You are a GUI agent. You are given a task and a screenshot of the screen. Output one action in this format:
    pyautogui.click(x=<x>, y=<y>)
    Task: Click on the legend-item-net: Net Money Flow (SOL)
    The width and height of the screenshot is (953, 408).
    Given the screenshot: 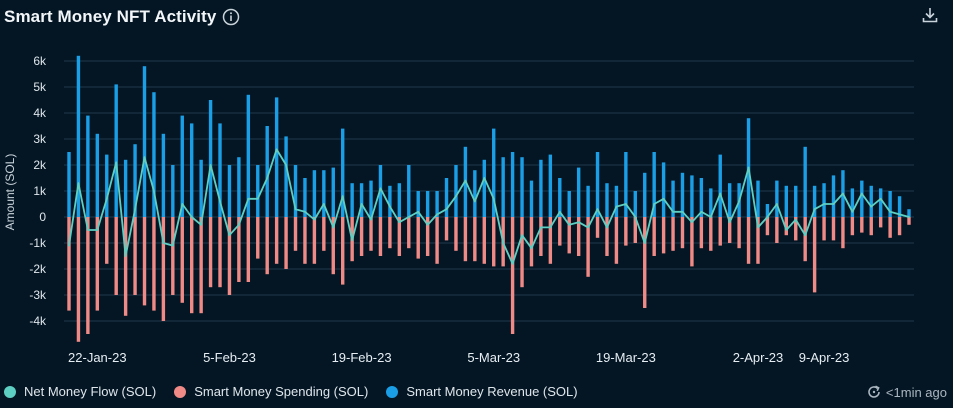 What is the action you would take?
    pyautogui.click(x=80, y=391)
    